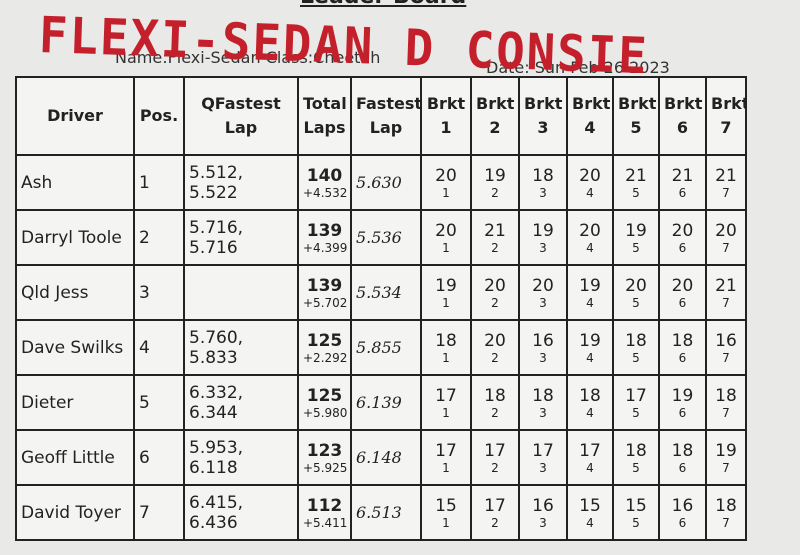  Describe the element at coordinates (726, 457) in the screenshot. I see `bracket: 19 7` at that location.